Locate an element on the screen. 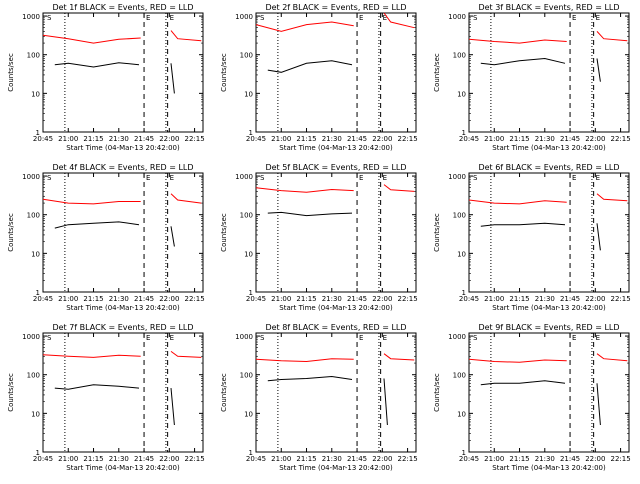 Image resolution: width=640 pixels, height=484 pixels. panel-title: Det 1f BLACK = Events, RED = LLD is located at coordinates (122, 7).